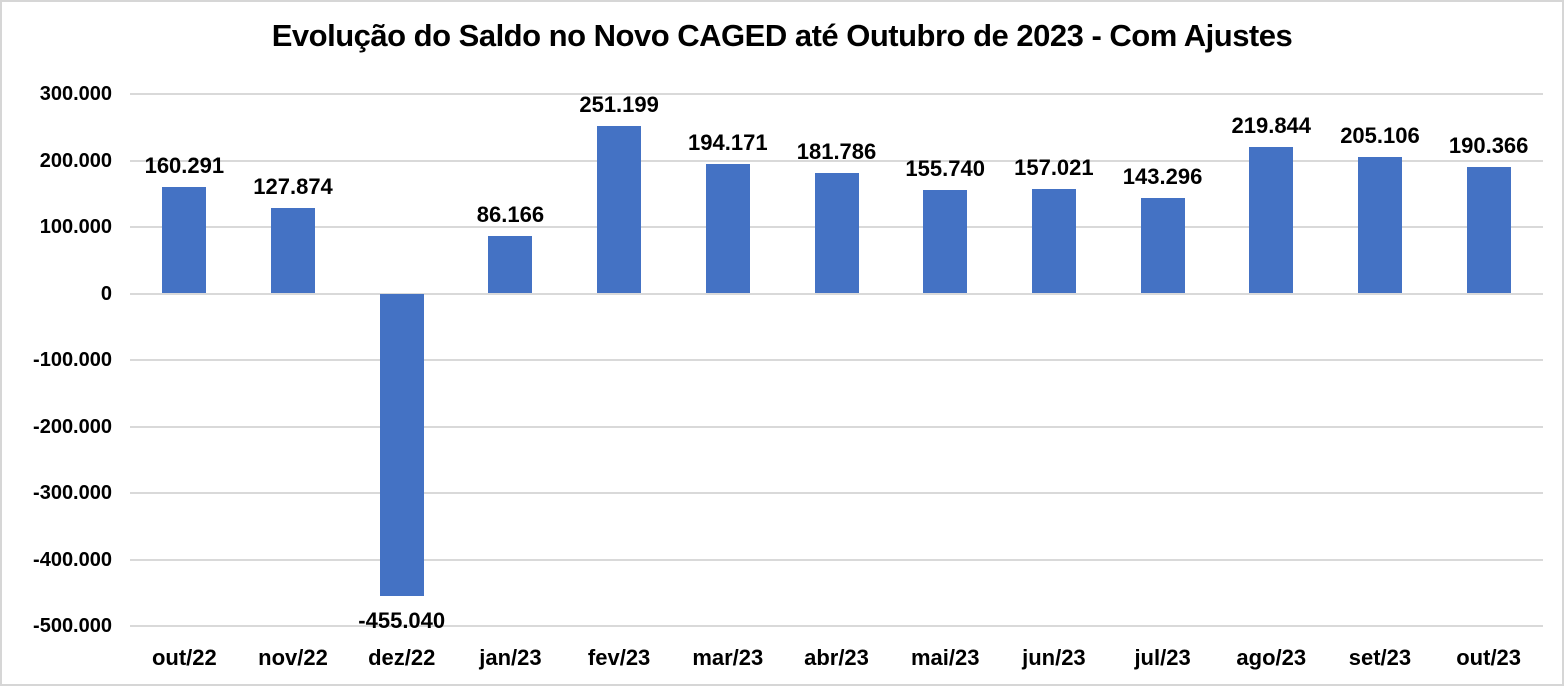 Image resolution: width=1564 pixels, height=686 pixels. I want to click on bar-data-label: 155.740, so click(945, 168).